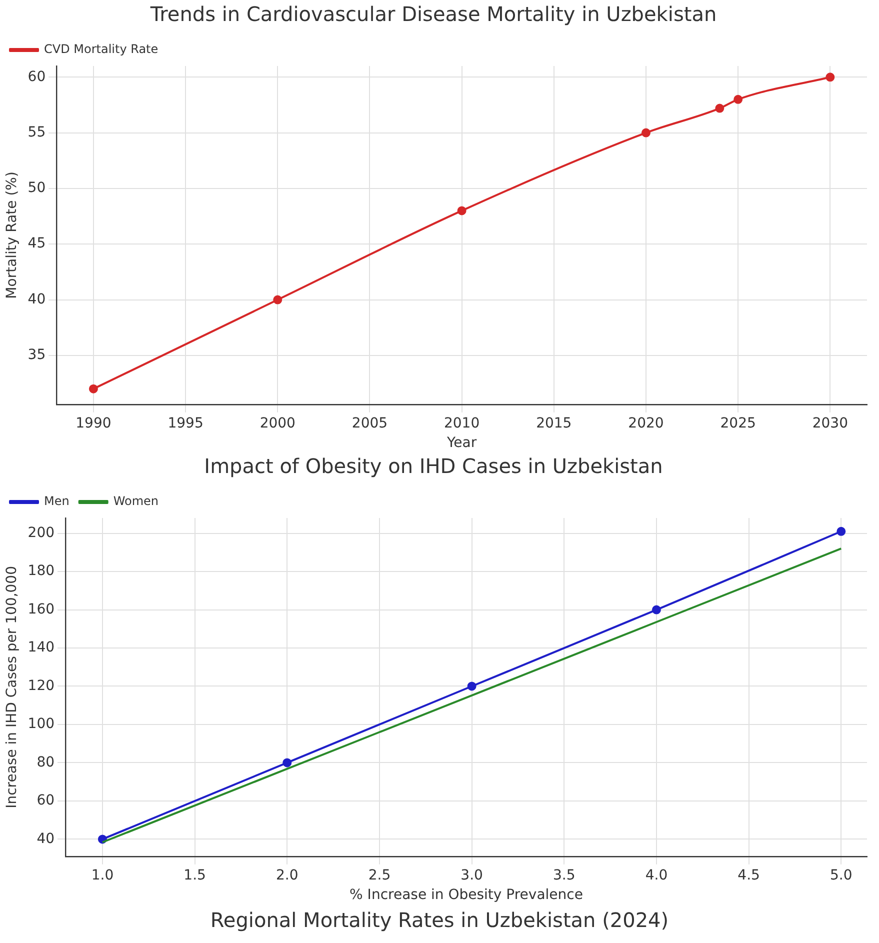  Describe the element at coordinates (45, 762) in the screenshot. I see `y-tick-label: 80` at that location.